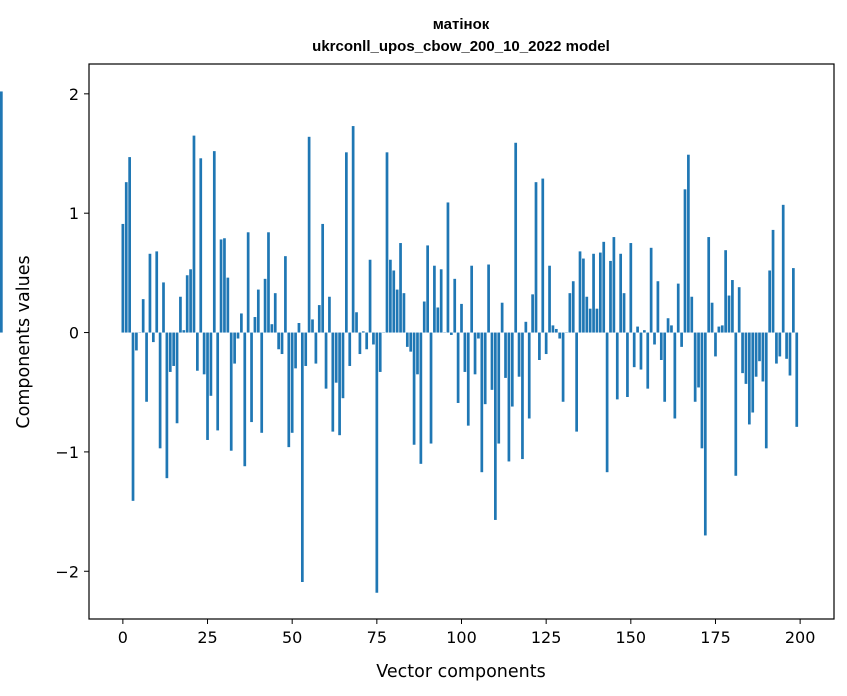 The image size is (847, 696). What do you see at coordinates (292, 637) in the screenshot?
I see `x-tick-label: 50` at bounding box center [292, 637].